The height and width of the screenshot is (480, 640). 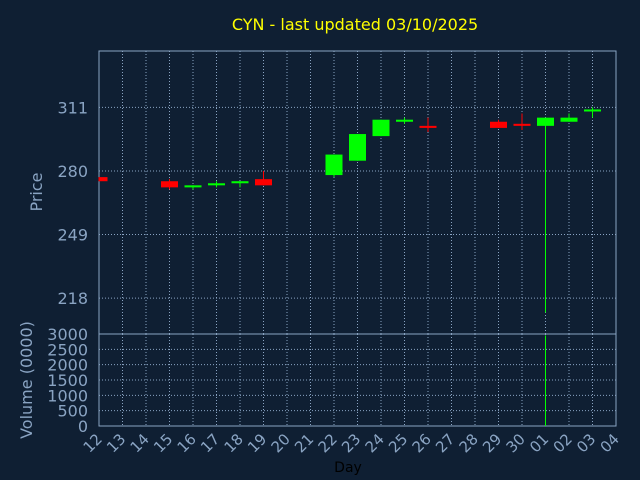 I want to click on x-tick-label: 13, so click(x=116, y=443).